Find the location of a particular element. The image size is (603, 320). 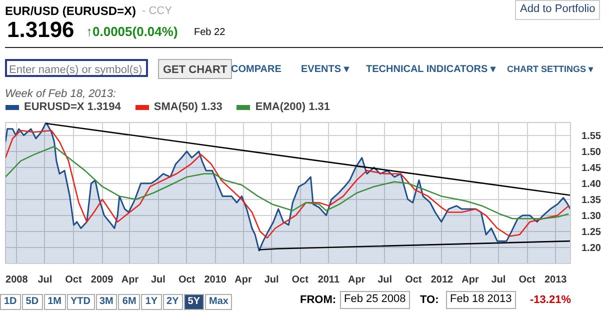

y-tick-label: 1.35 is located at coordinates (592, 200).